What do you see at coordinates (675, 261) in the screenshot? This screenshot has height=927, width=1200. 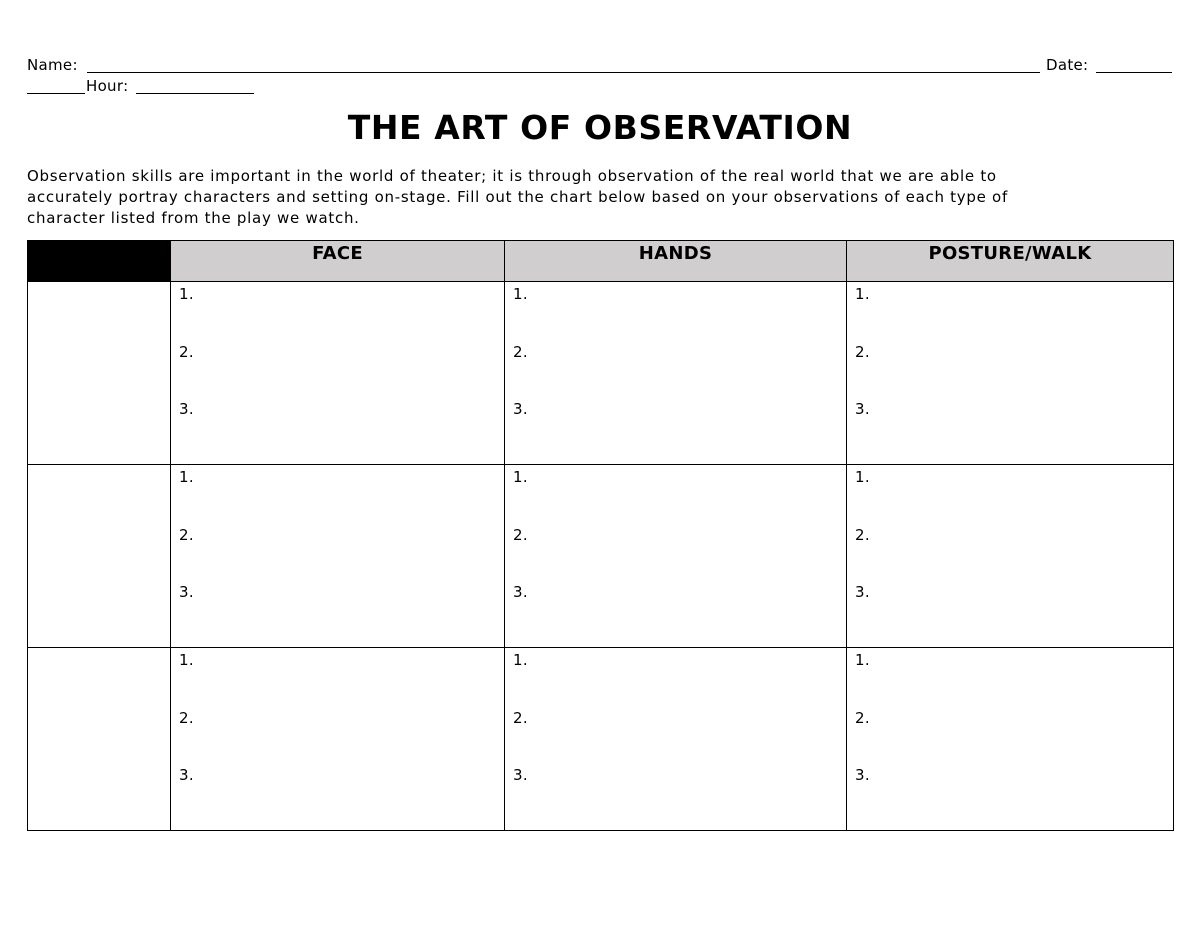 I see `hands-column-header: HANDS` at bounding box center [675, 261].